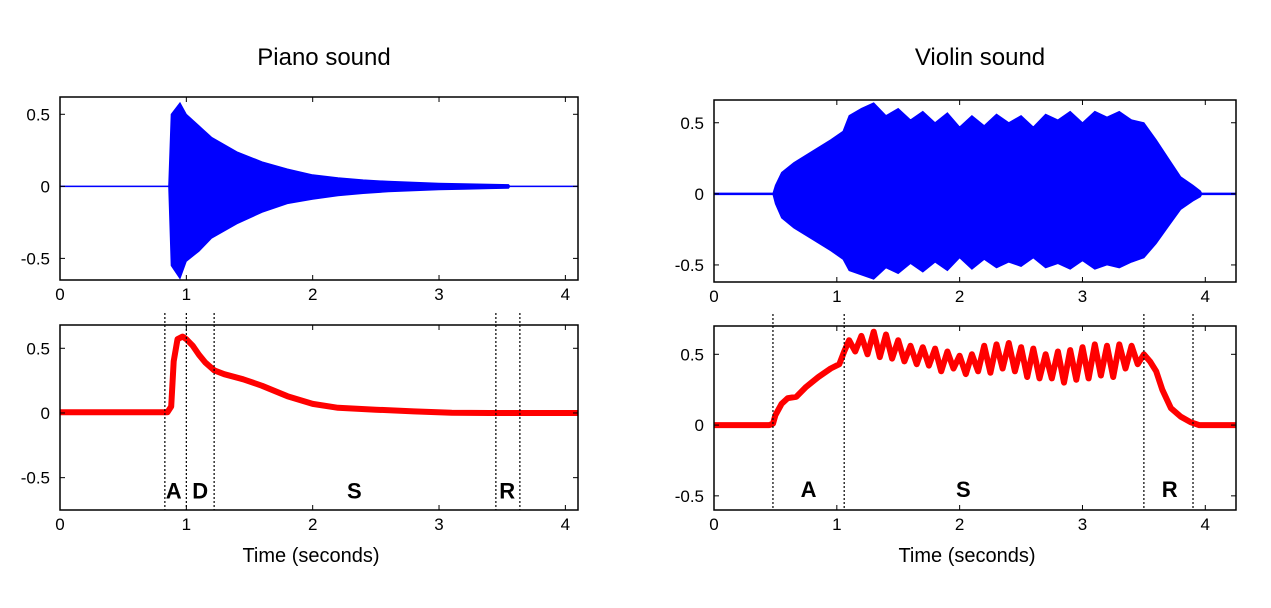 The height and width of the screenshot is (608, 1271). Describe the element at coordinates (713, 296) in the screenshot. I see `violin-waveform-xtick-label-0: 0` at that location.